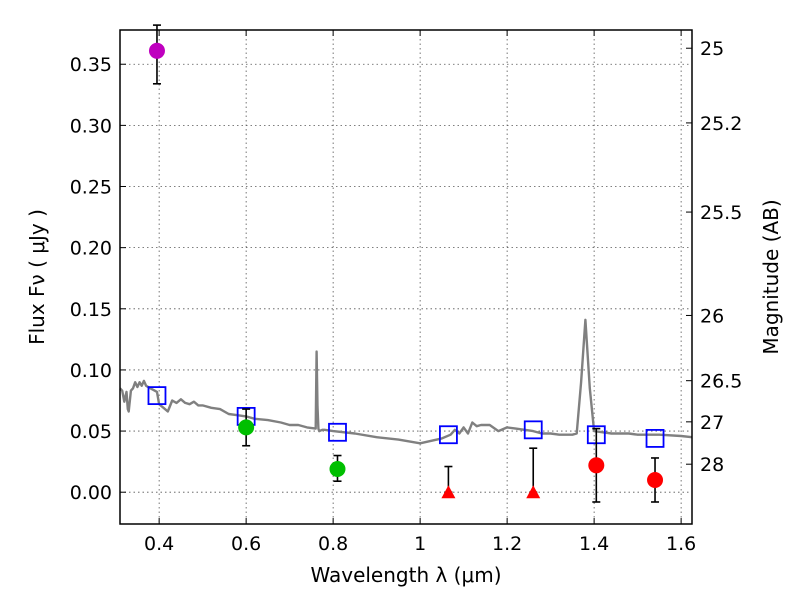 The width and height of the screenshot is (800, 600). I want to click on mag-tick-label: 26.5, so click(721, 382).